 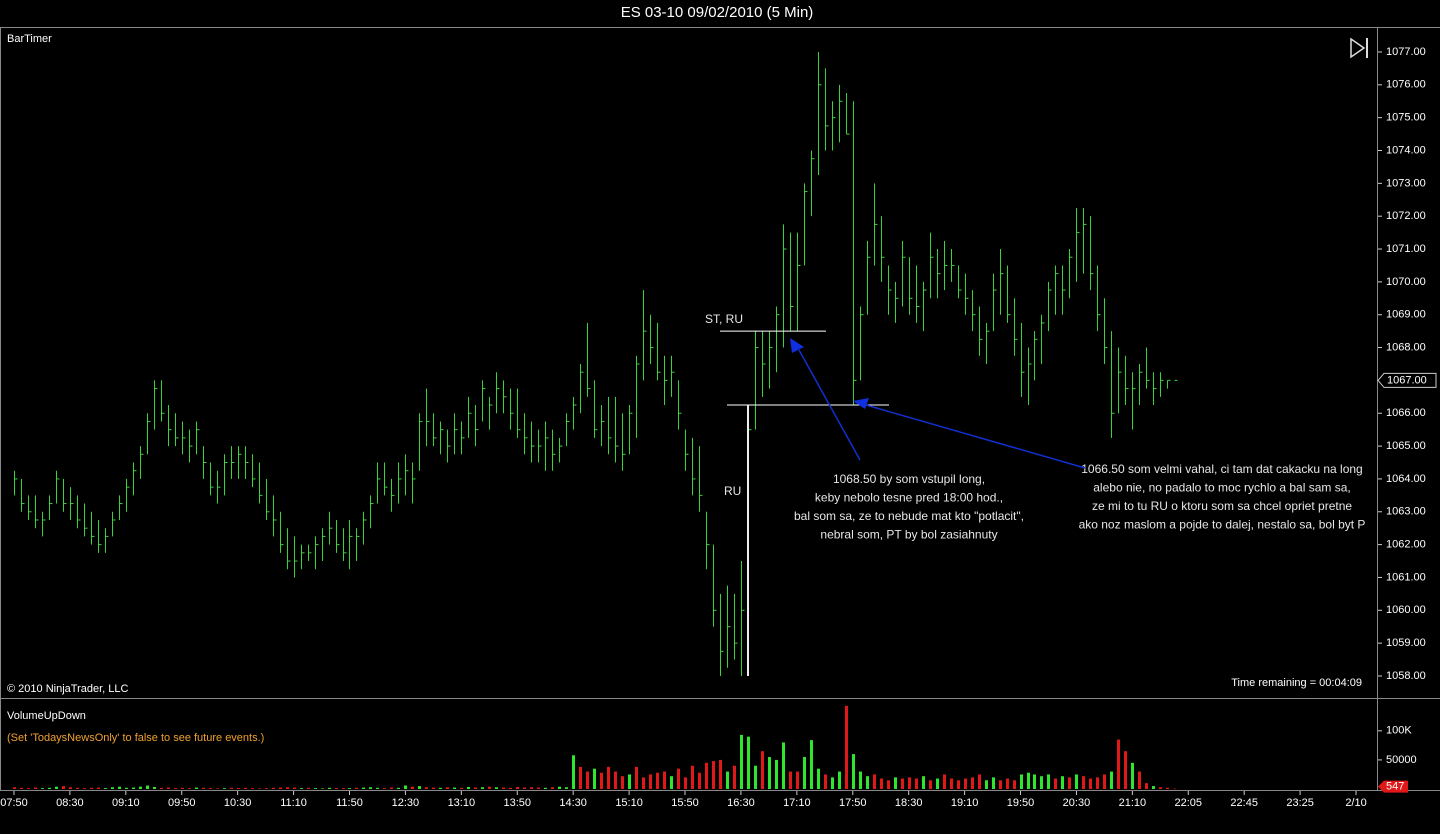 What do you see at coordinates (1189, 803) in the screenshot?
I see `x-tick-label: 22:05` at bounding box center [1189, 803].